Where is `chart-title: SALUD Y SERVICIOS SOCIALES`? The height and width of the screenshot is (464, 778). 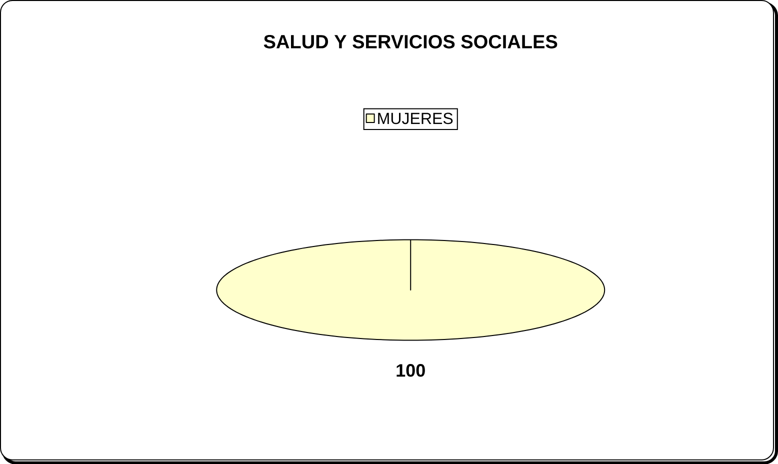 chart-title: SALUD Y SERVICIOS SOCIALES is located at coordinates (411, 41).